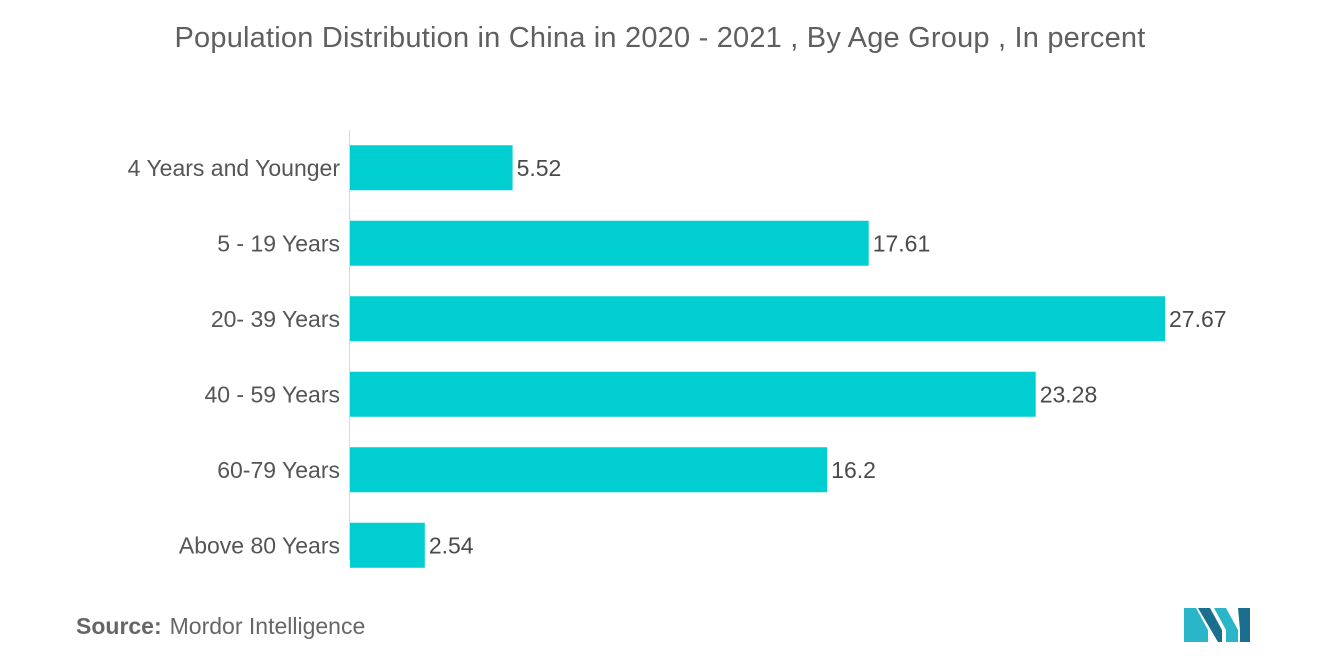 The width and height of the screenshot is (1320, 665). Describe the element at coordinates (1198, 319) in the screenshot. I see `value-label: 27.67` at that location.